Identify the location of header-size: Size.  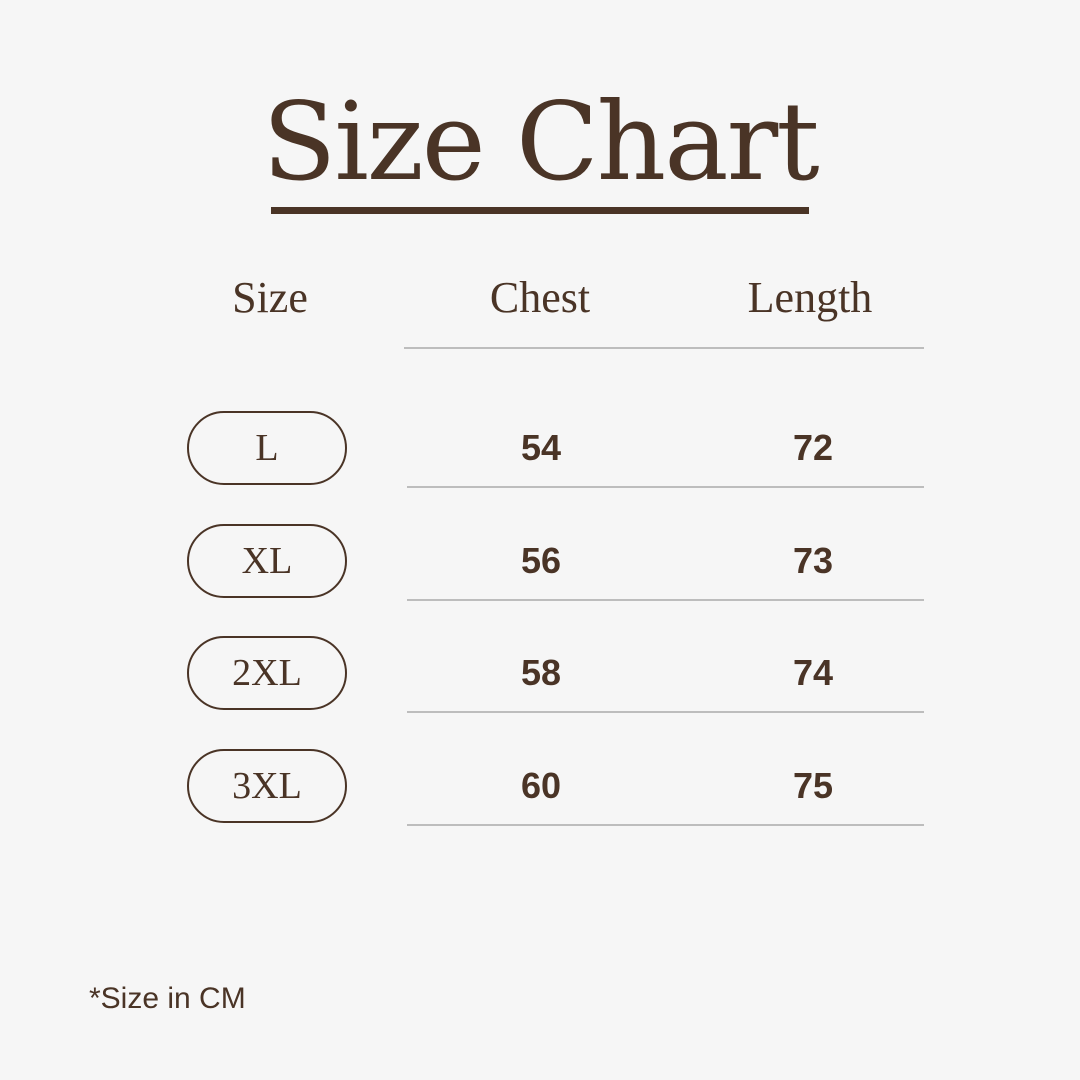
(270, 297).